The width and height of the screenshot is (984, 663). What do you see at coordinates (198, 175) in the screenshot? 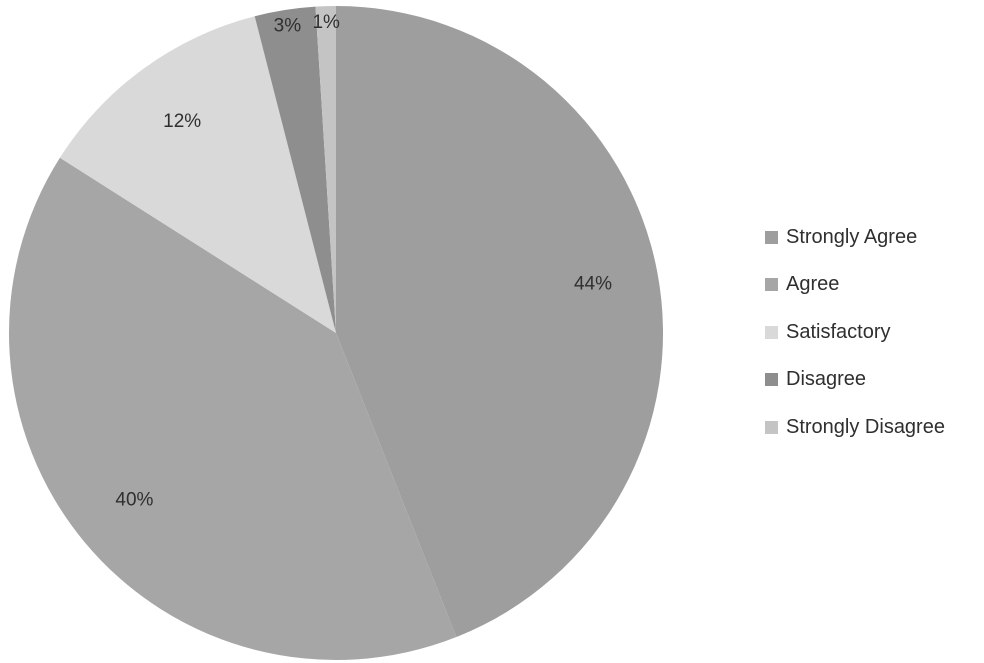
I see `pie-slice-satisfactory` at bounding box center [198, 175].